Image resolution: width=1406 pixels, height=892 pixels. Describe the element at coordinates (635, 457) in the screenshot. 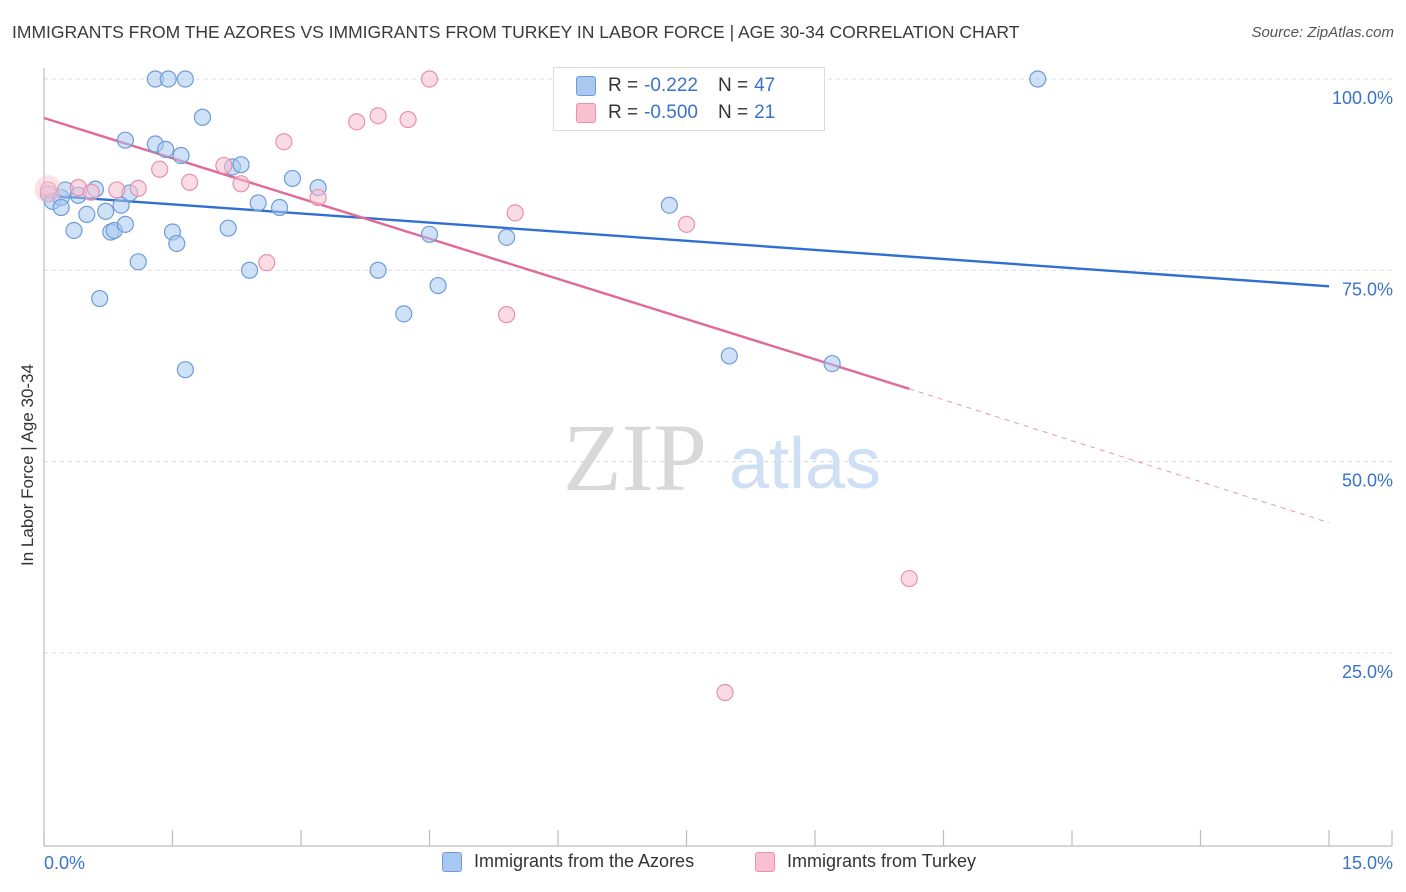

I see `watermark-zip: ZIP` at that location.